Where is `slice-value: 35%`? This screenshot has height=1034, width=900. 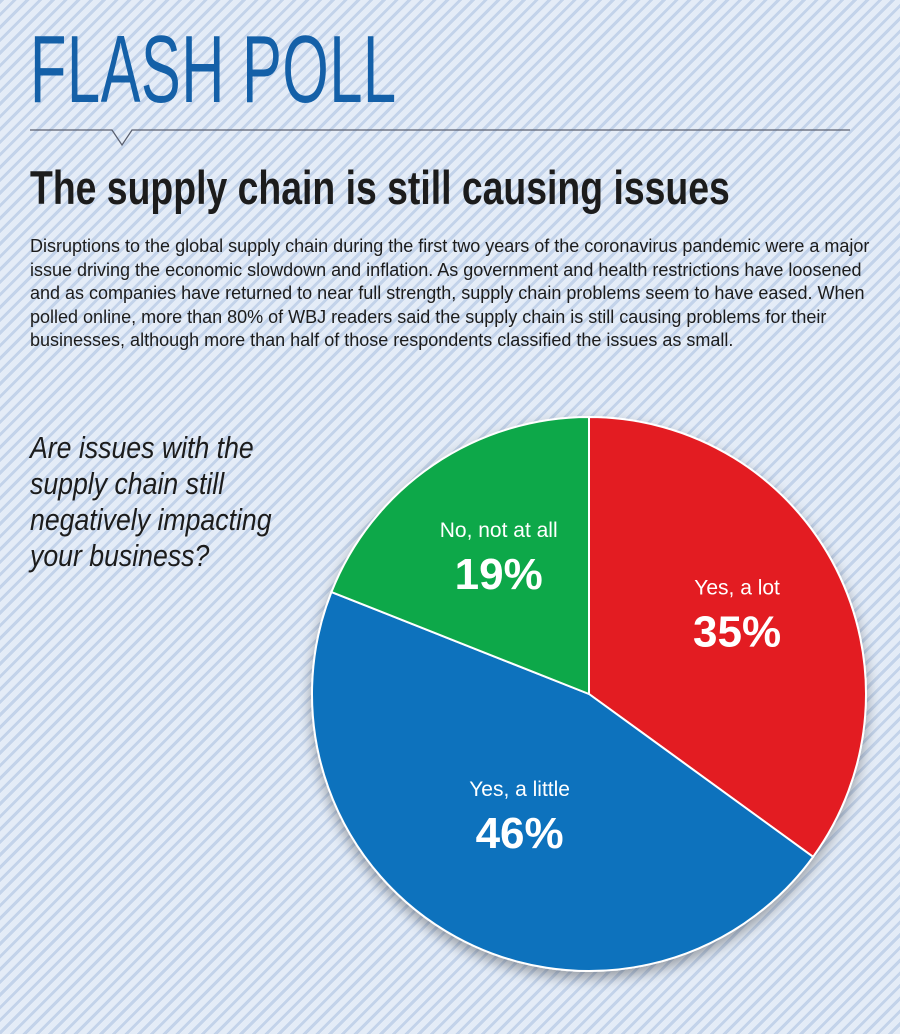
slice-value: 35% is located at coordinates (737, 632).